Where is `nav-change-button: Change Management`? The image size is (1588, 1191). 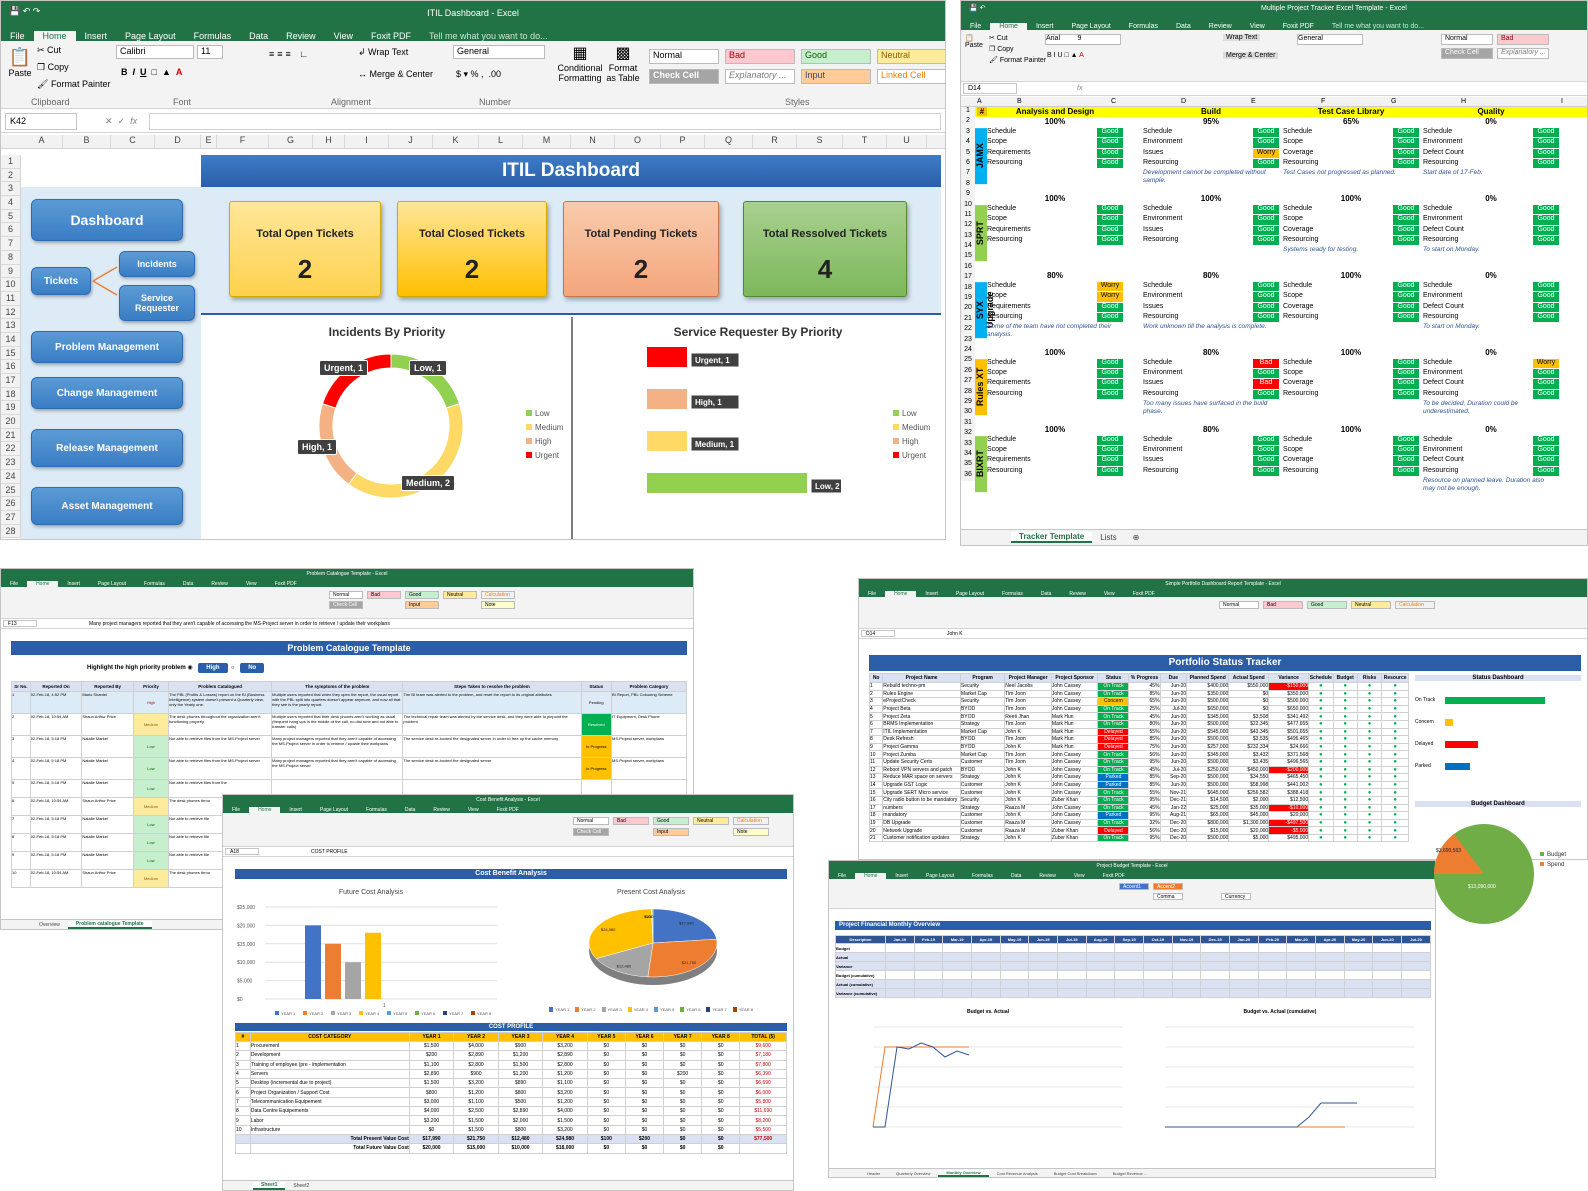
nav-change-button: Change Management is located at coordinates (107, 393).